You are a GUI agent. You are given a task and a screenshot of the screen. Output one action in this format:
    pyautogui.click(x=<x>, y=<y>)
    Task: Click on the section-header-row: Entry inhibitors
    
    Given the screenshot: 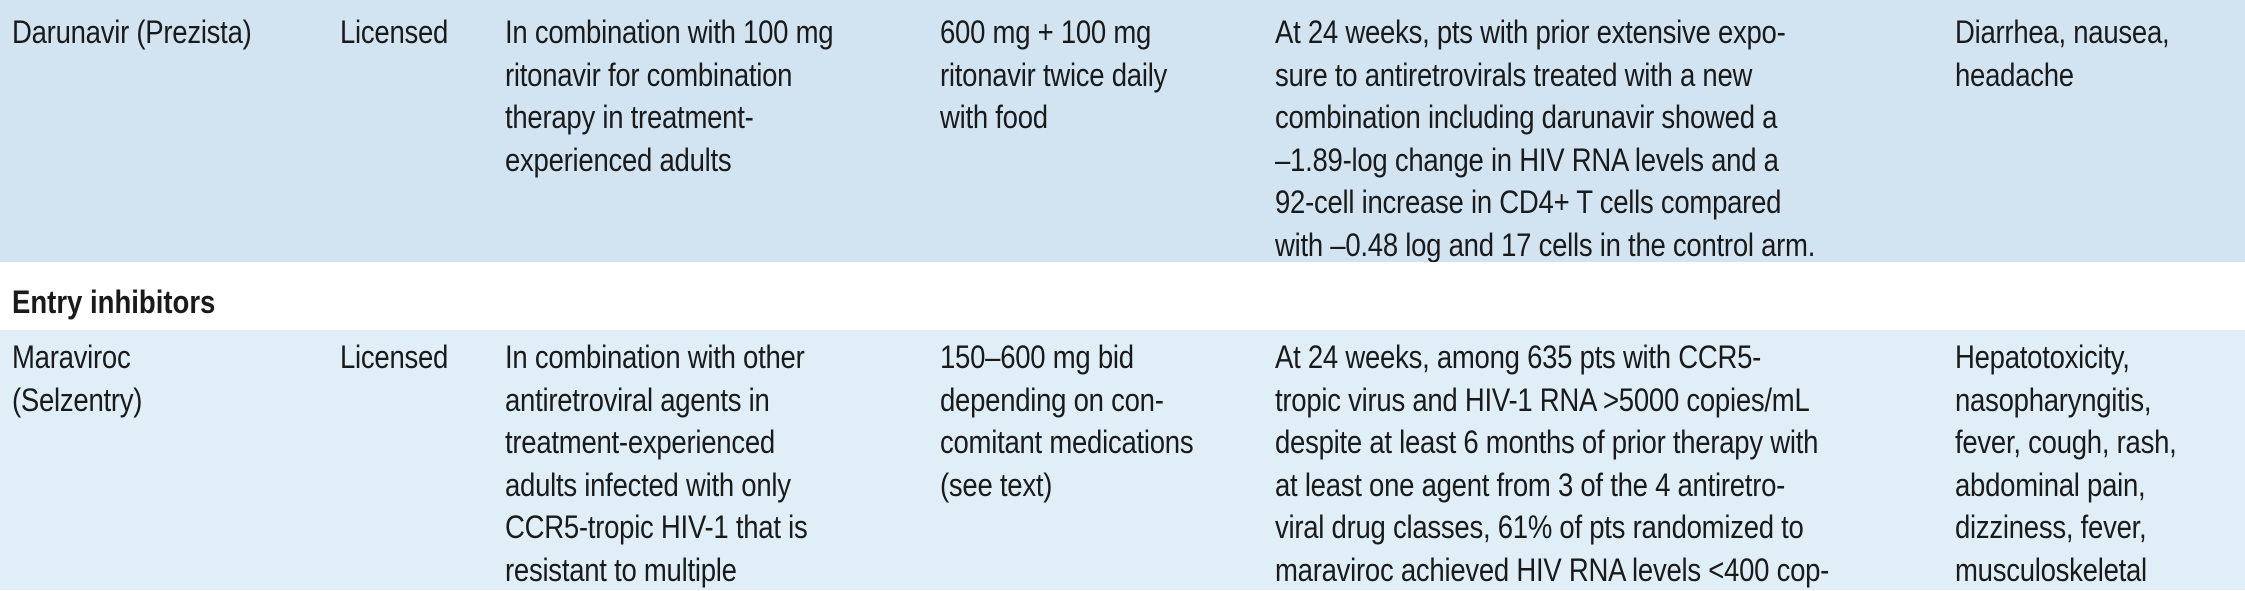 What is the action you would take?
    pyautogui.click(x=1122, y=296)
    